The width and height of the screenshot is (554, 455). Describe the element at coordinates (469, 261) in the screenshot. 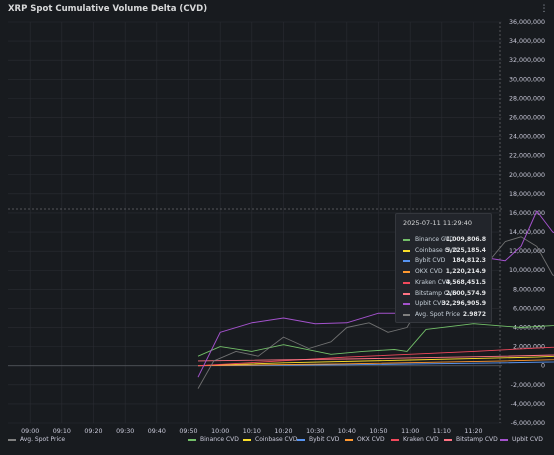

I see `tooltip-series-value: 184,812.3` at that location.